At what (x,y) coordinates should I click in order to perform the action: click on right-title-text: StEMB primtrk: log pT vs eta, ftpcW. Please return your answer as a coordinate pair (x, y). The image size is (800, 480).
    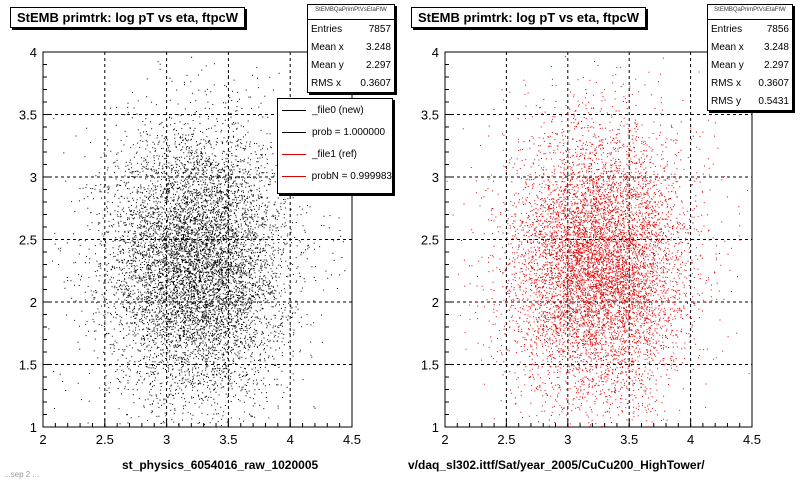
    Looking at the image, I should click on (529, 17).